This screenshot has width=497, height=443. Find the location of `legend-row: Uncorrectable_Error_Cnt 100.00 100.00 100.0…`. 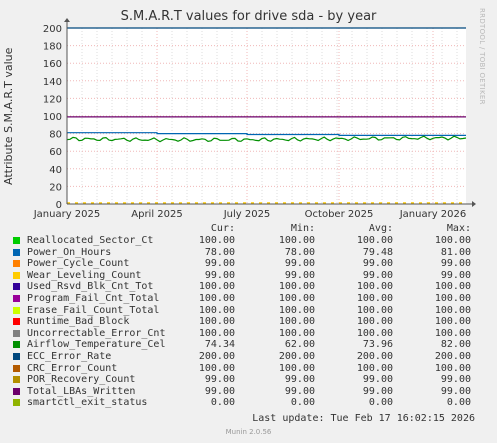

legend-row: Uncorrectable_Error_Cnt 100.00 100.00 100.0… is located at coordinates (248, 334).